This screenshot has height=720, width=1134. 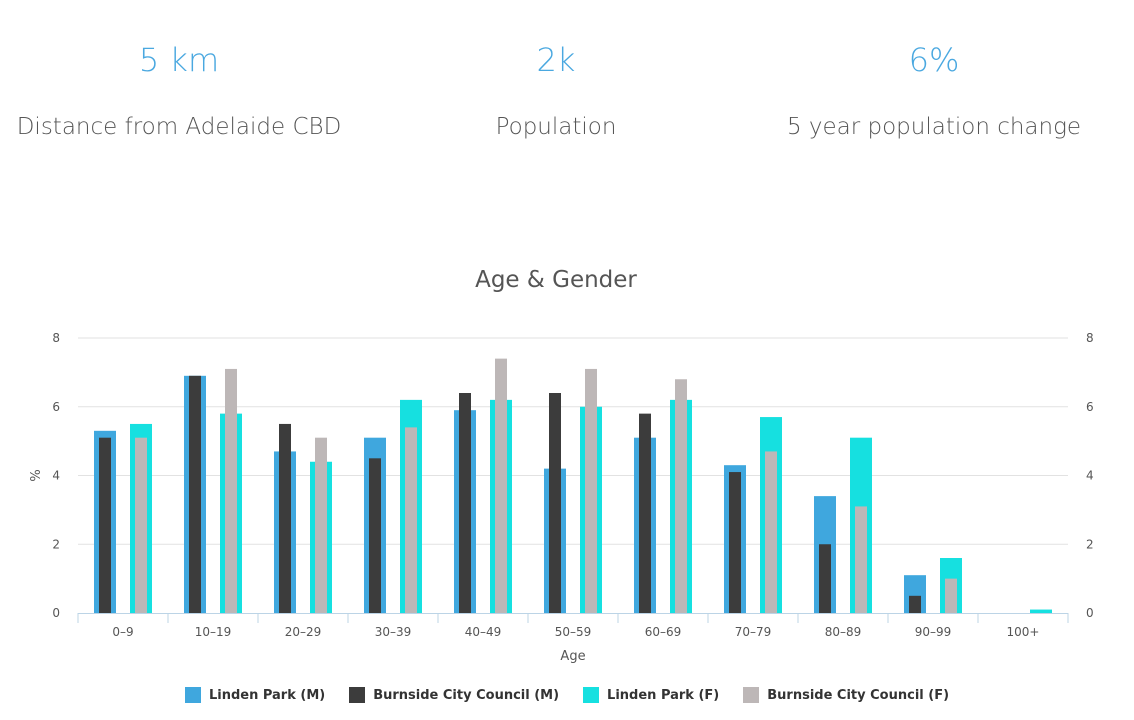 What do you see at coordinates (573, 632) in the screenshot?
I see `x-tick-label: 50–59` at bounding box center [573, 632].